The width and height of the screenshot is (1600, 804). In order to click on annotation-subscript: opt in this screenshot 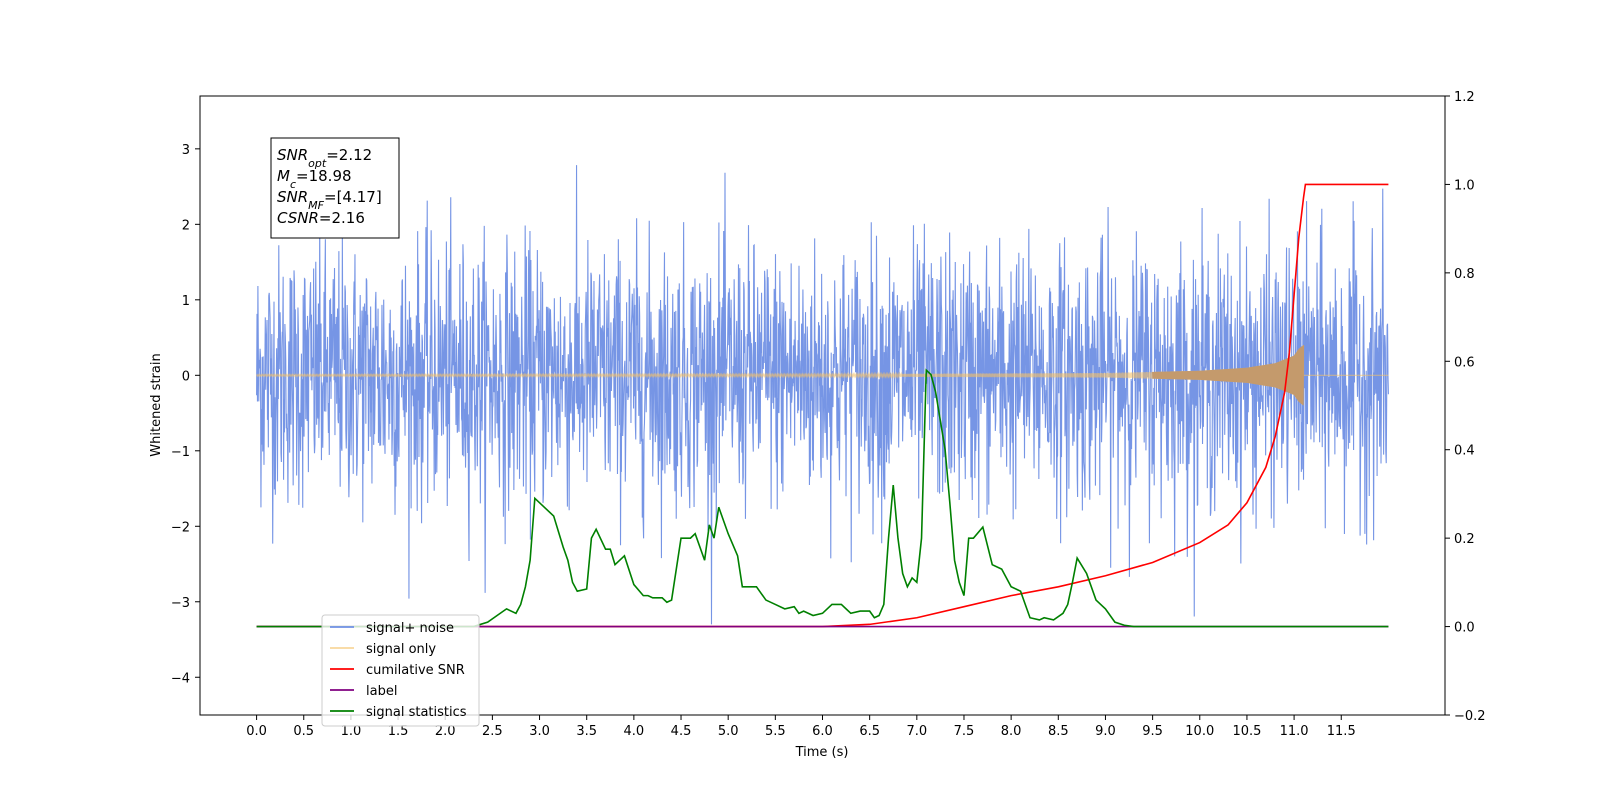, I will do `click(317, 163)`.